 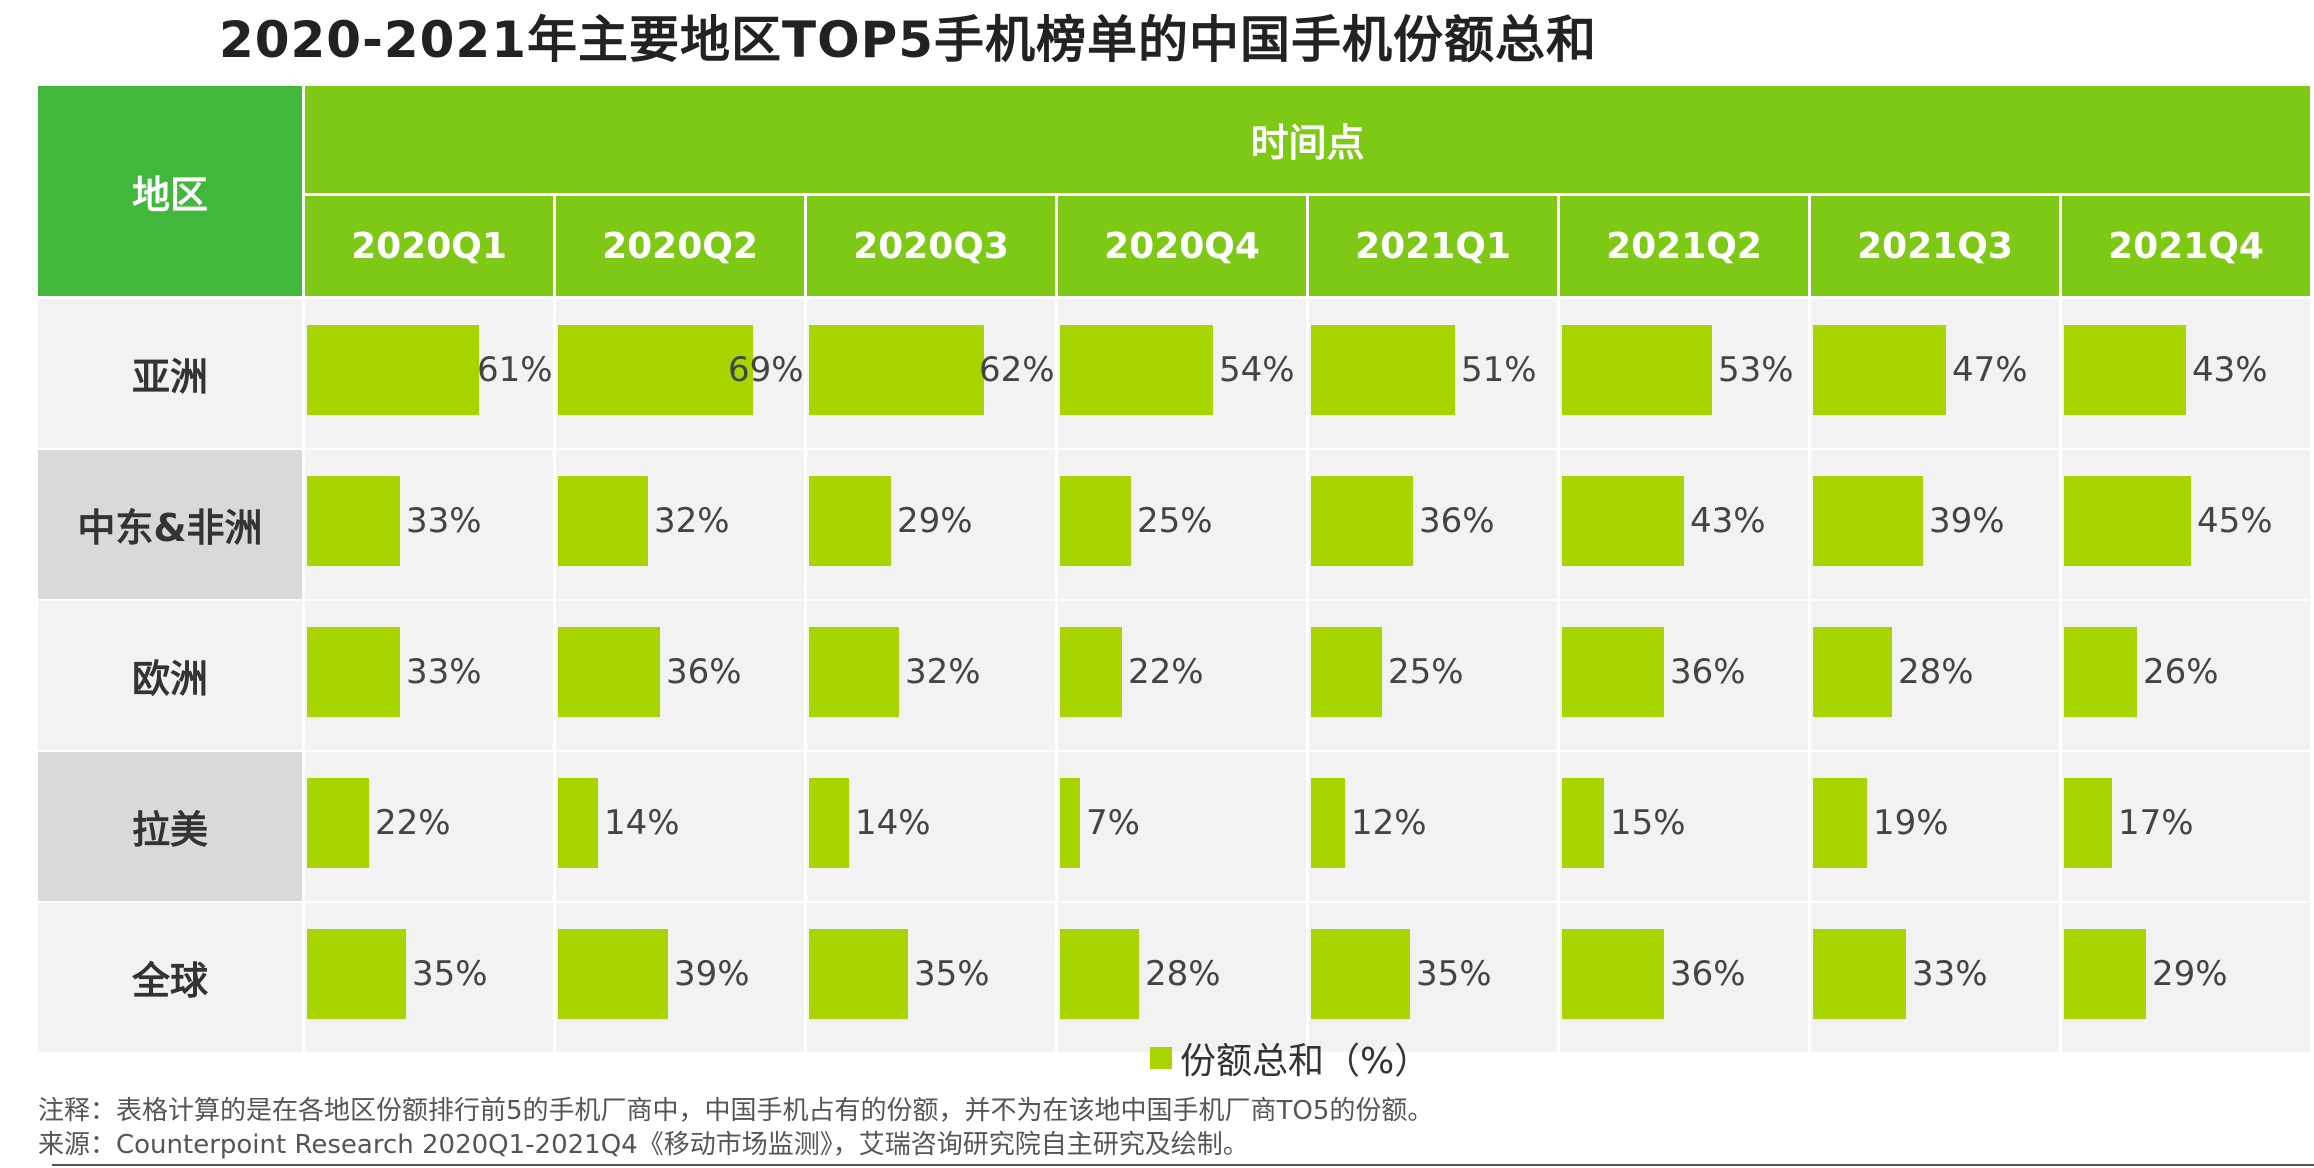 I want to click on quarter-header: 2021Q4, so click(x=2186, y=246).